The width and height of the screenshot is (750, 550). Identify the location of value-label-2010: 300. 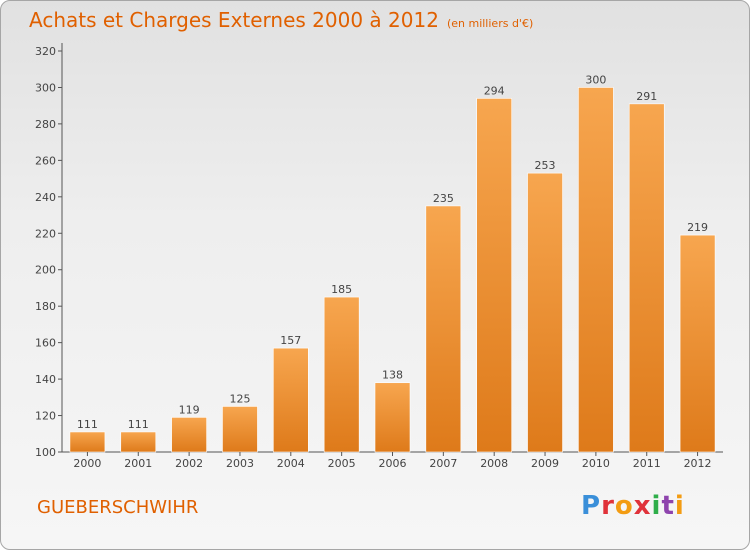
(595, 79).